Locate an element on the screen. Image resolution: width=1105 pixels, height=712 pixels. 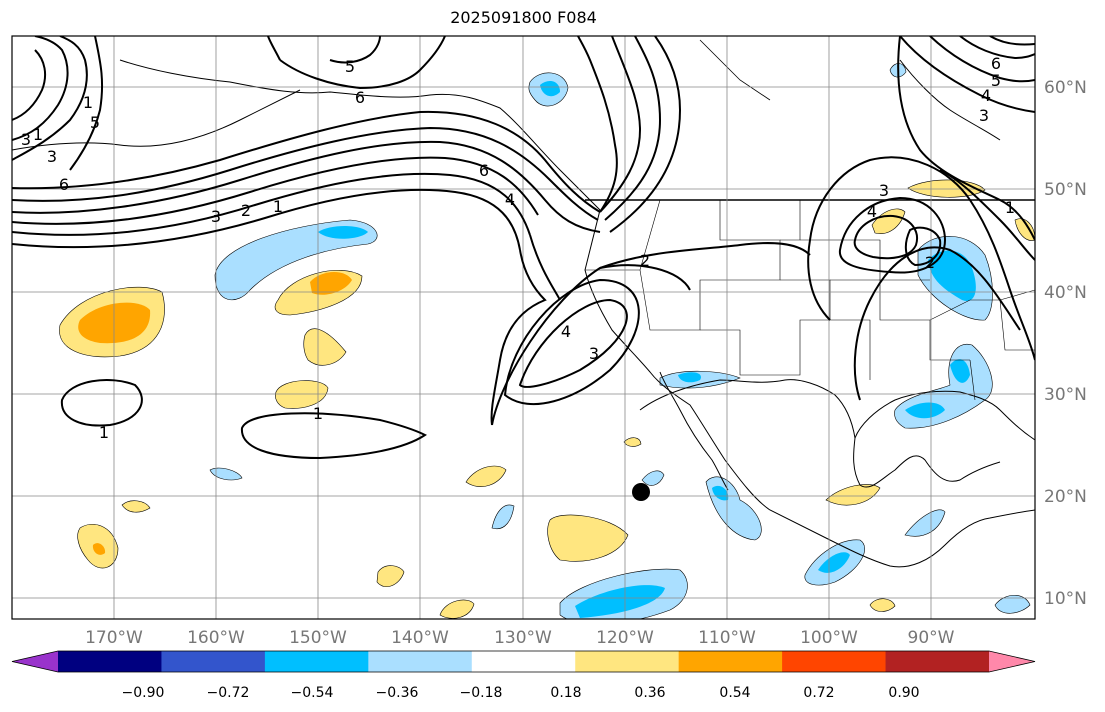
latitude-labels: 60°N 50°N 40°N 30°N 20°N 10°N is located at coordinates (1065, 343).